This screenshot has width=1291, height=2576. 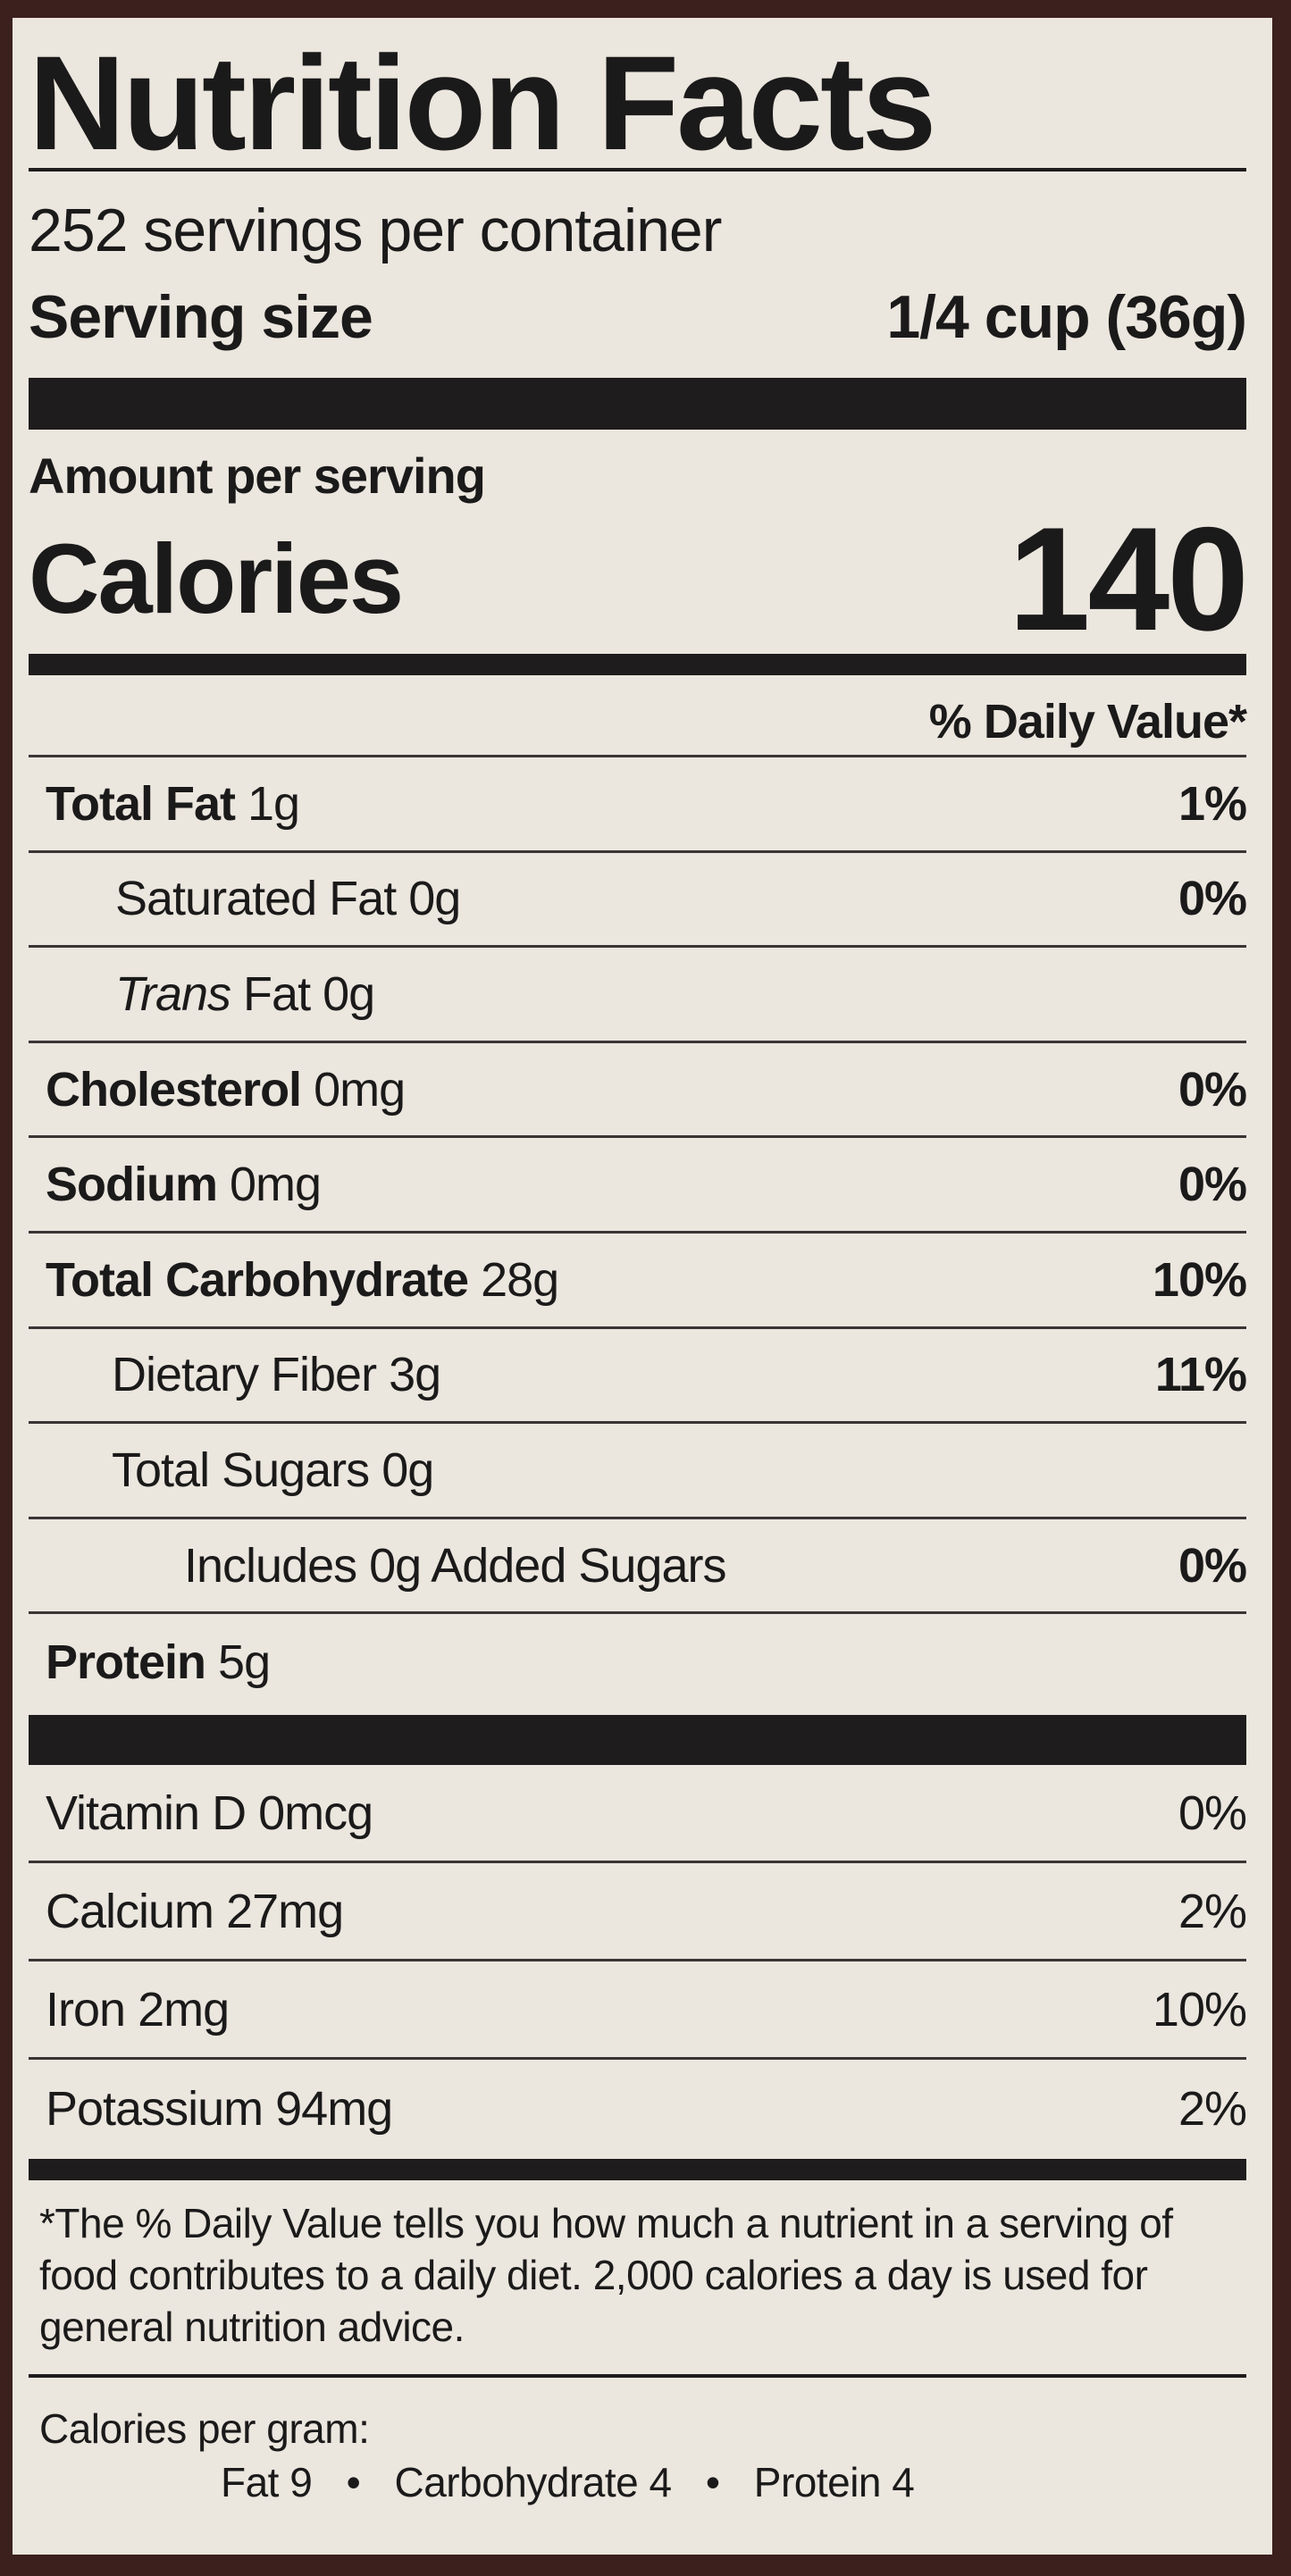 What do you see at coordinates (520, 1280) in the screenshot?
I see `nutrient-amount: 28g` at bounding box center [520, 1280].